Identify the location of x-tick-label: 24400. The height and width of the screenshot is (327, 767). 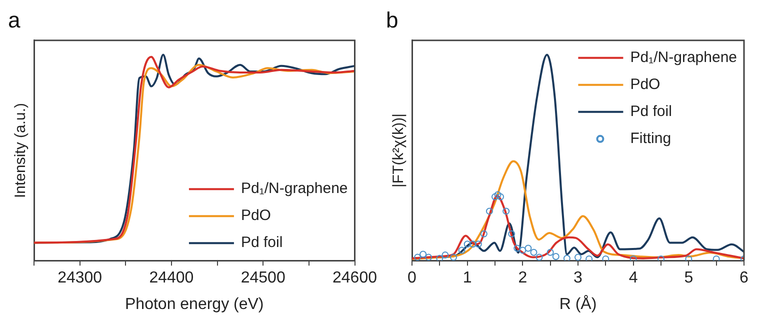
(171, 278).